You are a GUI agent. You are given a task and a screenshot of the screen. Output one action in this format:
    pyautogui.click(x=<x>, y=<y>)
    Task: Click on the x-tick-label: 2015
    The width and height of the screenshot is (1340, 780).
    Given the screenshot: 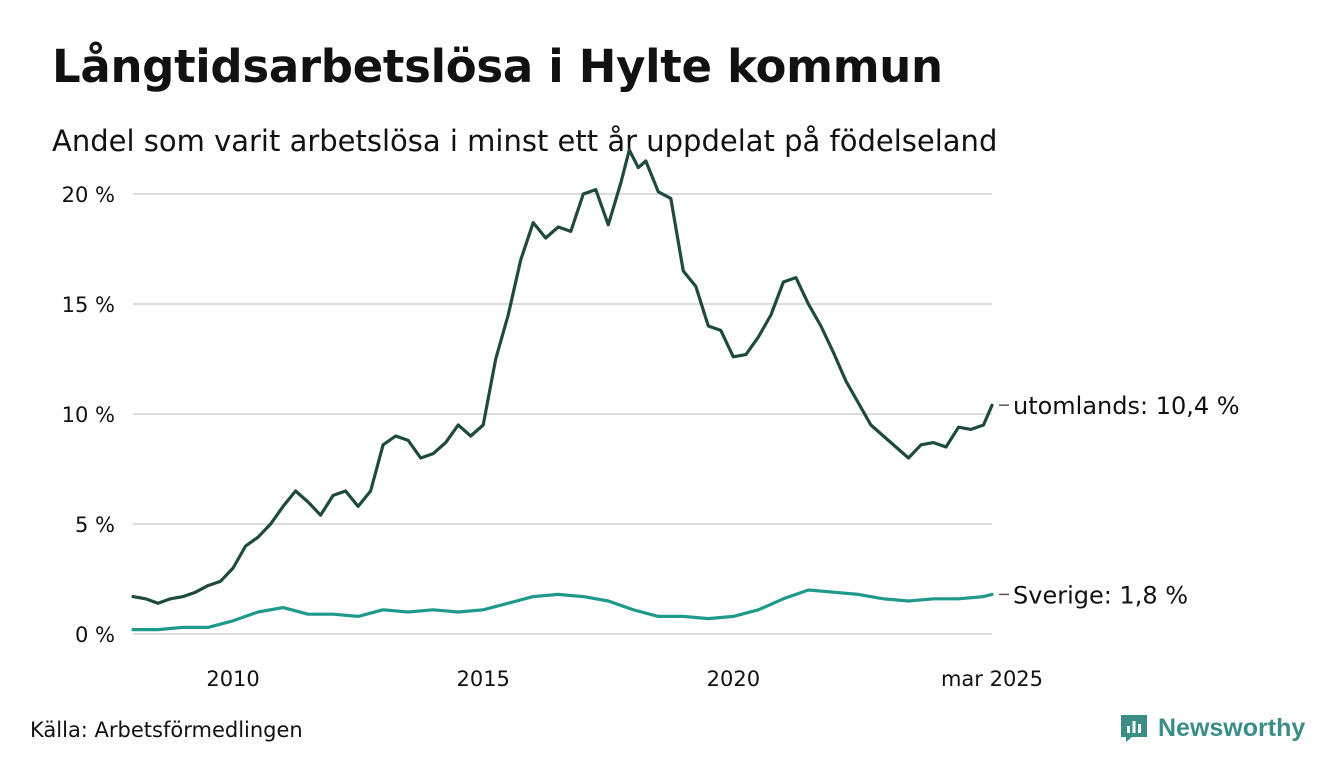 What is the action you would take?
    pyautogui.click(x=482, y=679)
    